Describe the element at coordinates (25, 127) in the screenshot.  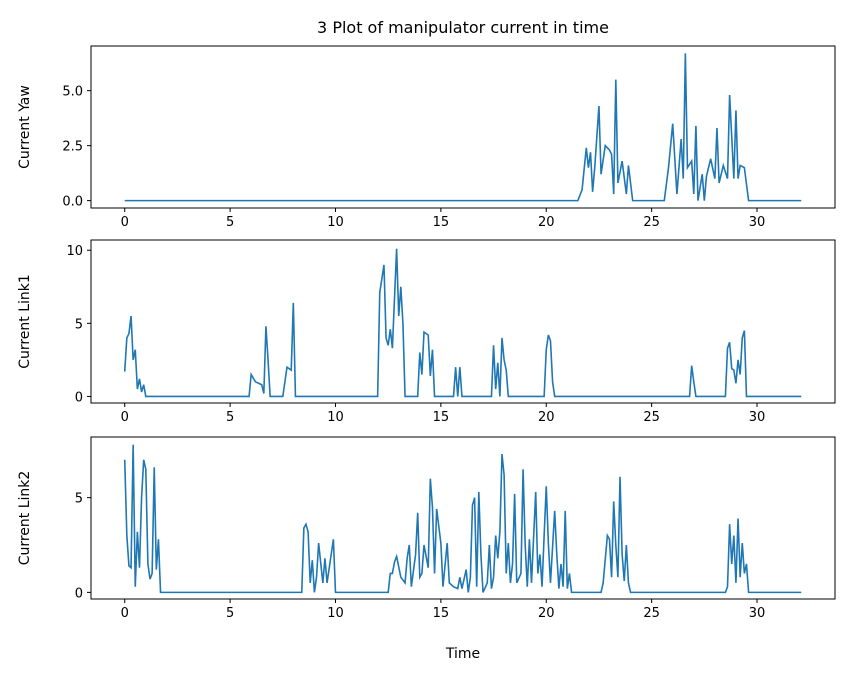
I see `y-axis-label: Current Yaw` at that location.